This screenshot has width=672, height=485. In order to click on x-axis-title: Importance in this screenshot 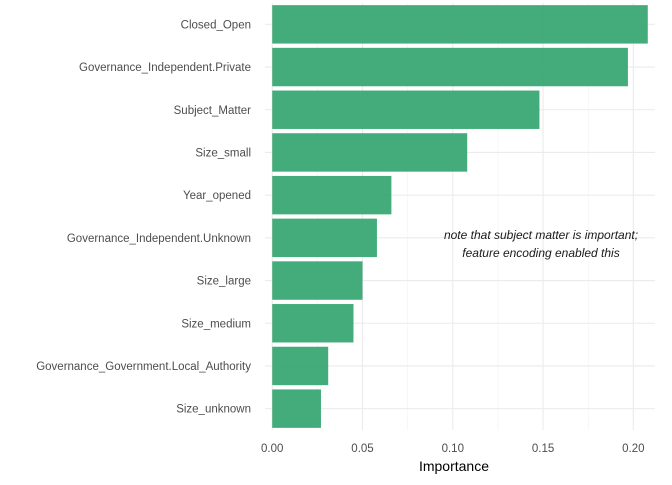, I will do `click(454, 466)`.